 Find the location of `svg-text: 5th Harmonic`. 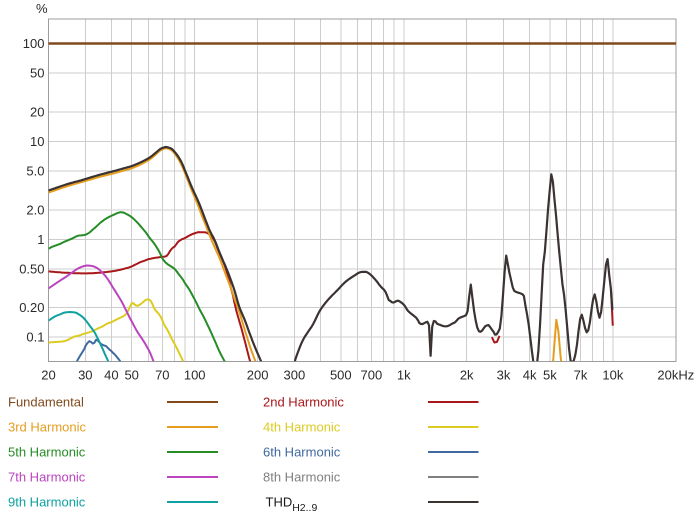

svg-text: 5th Harmonic is located at coordinates (47, 452).